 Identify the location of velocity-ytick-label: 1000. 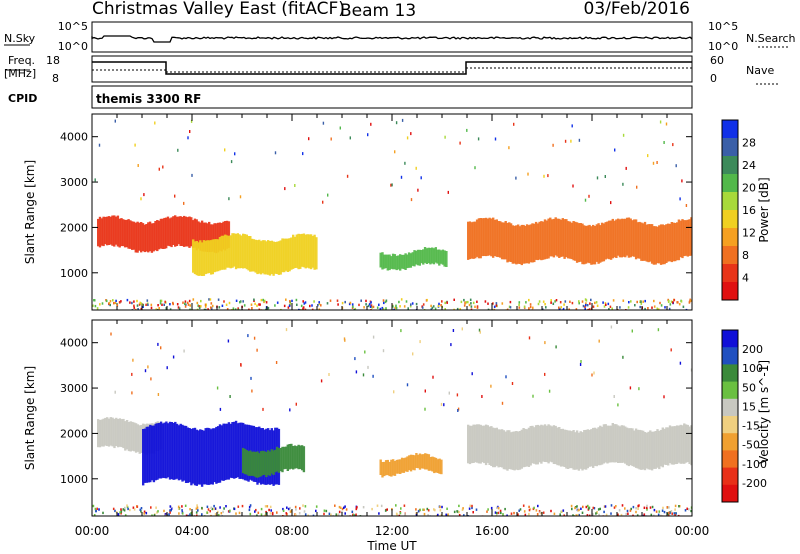
(74, 479).